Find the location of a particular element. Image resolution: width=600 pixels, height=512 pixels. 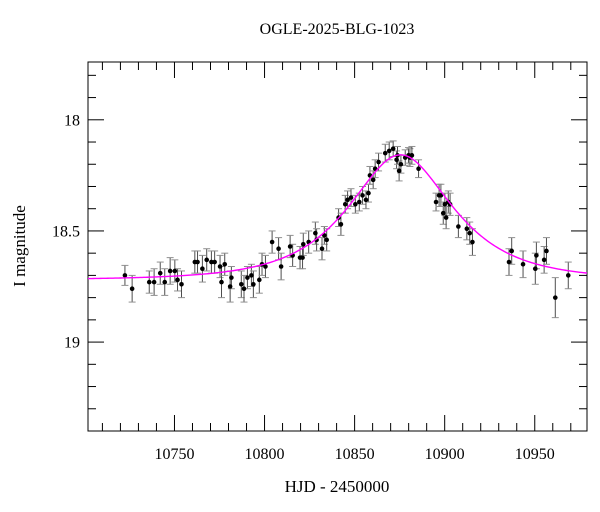

x-tick-label: 10850 is located at coordinates (355, 454).